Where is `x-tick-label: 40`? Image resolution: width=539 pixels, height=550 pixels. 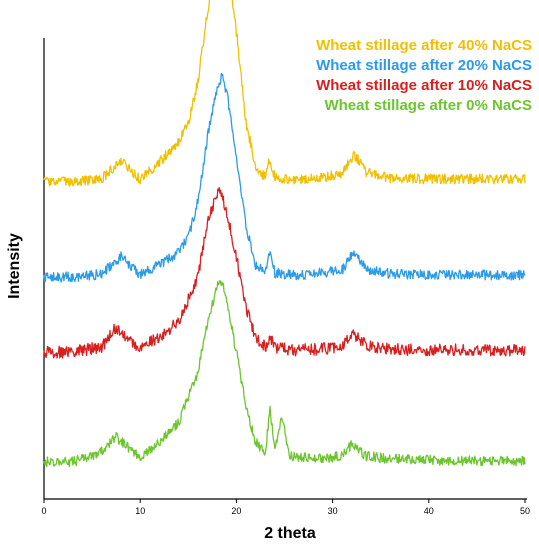
x-tick-label: 40 is located at coordinates (429, 511).